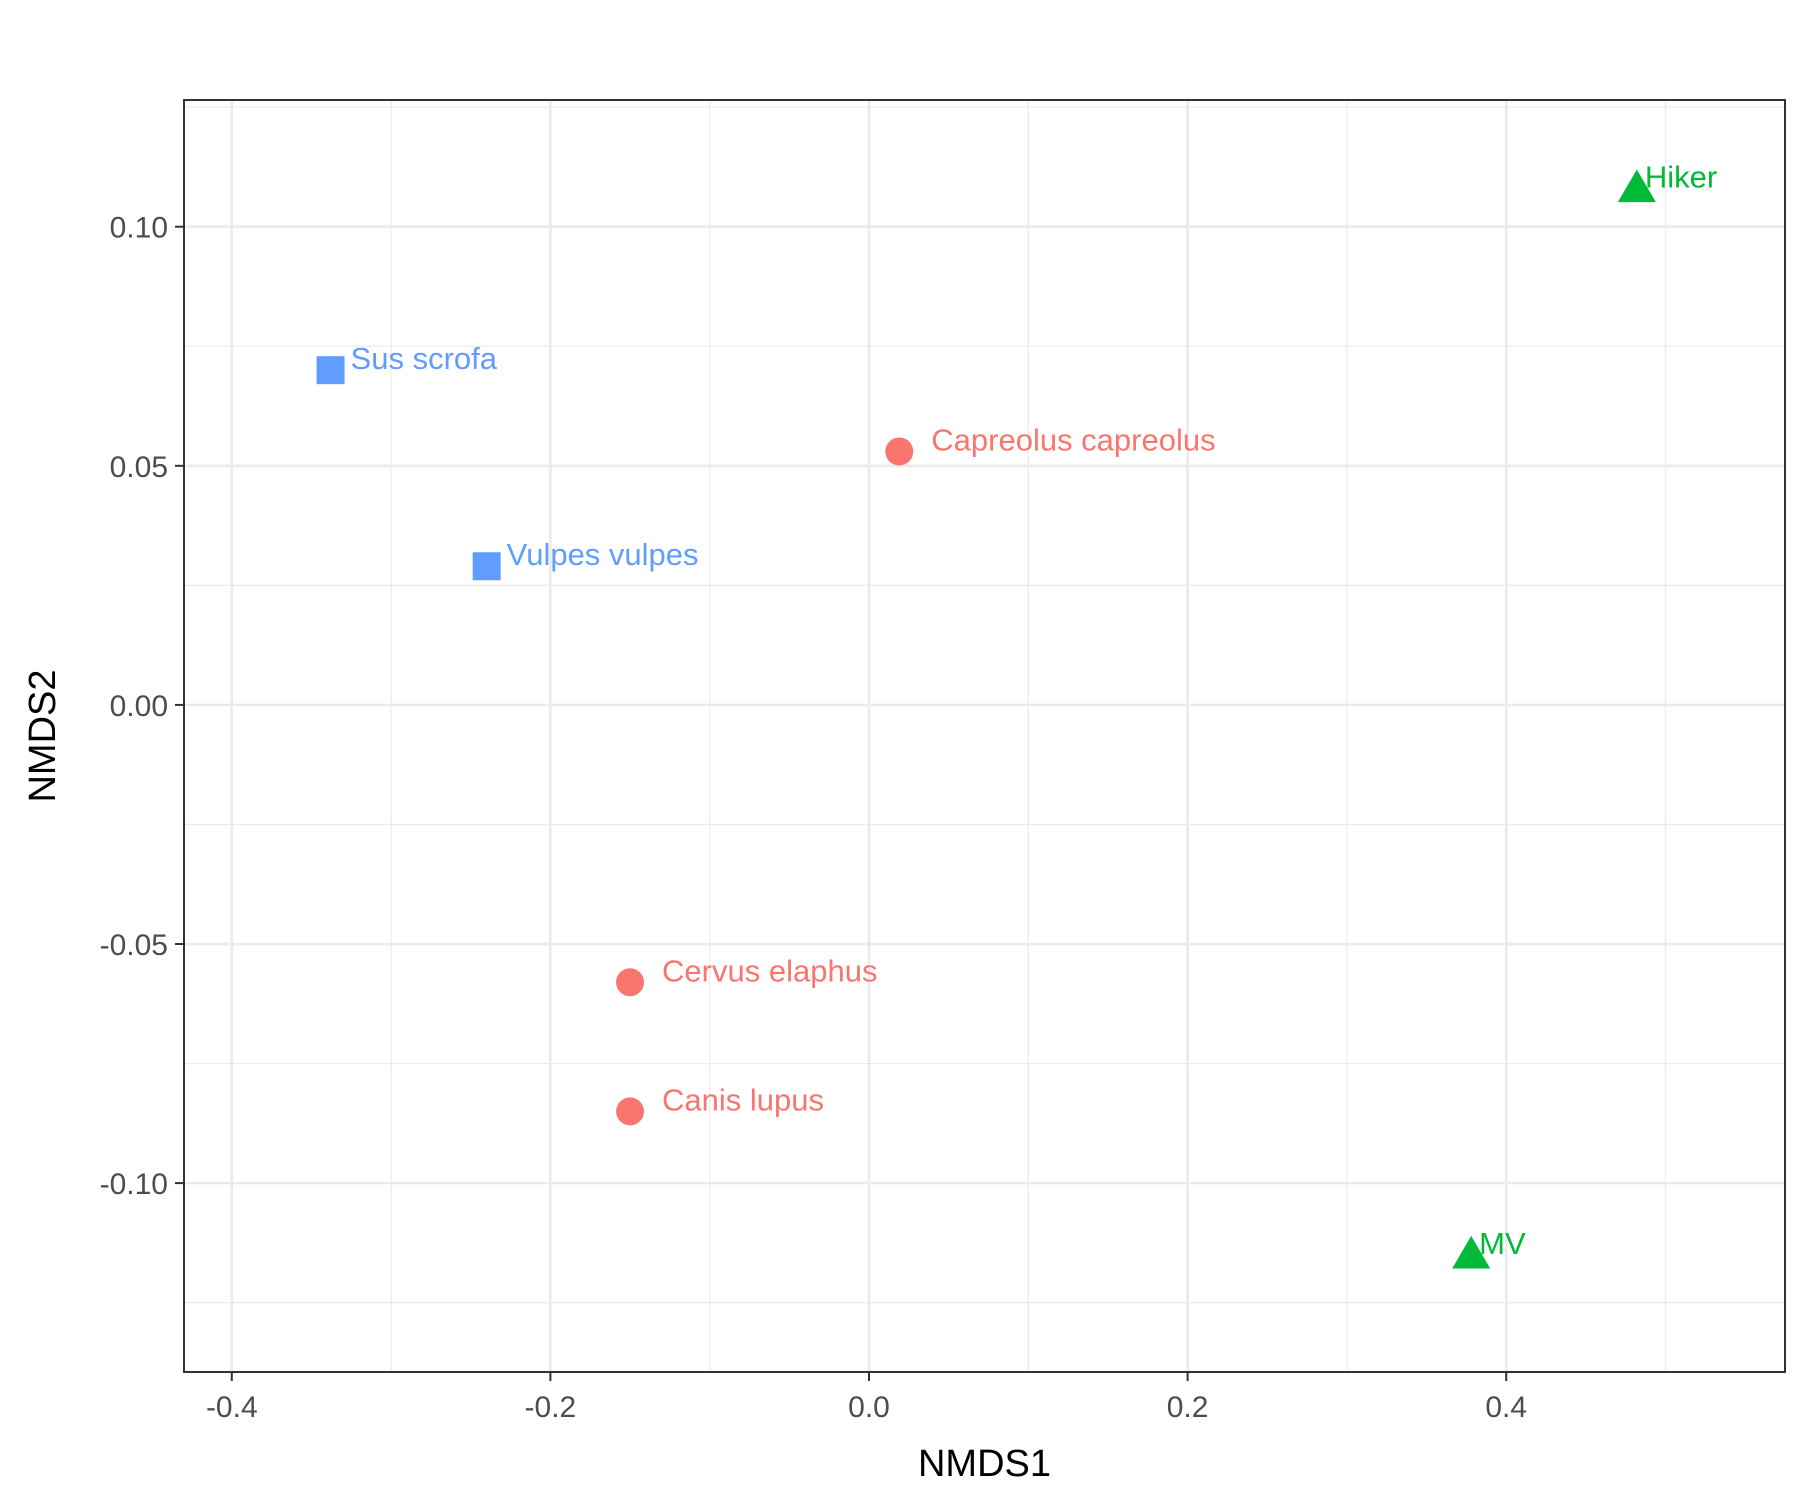  What do you see at coordinates (1502, 1243) in the screenshot?
I see `label-mv: MV` at bounding box center [1502, 1243].